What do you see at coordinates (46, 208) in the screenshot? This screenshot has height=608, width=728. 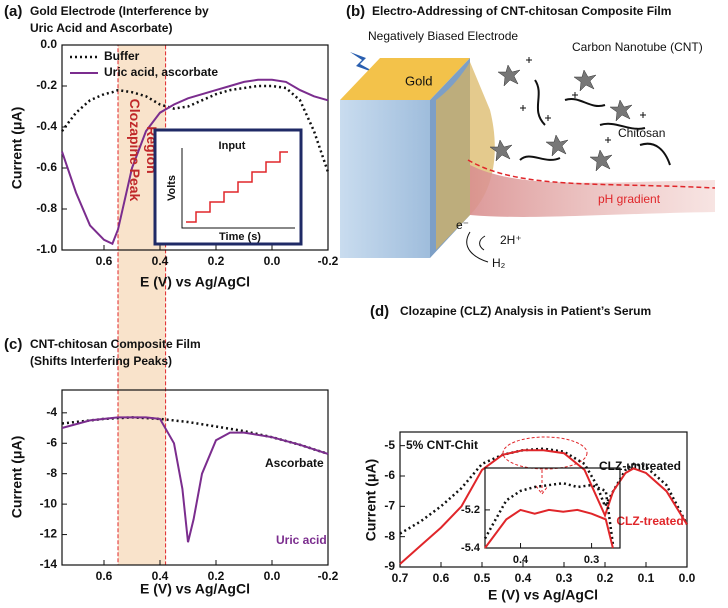 I see `y-tick-label: -0.8` at bounding box center [46, 208].